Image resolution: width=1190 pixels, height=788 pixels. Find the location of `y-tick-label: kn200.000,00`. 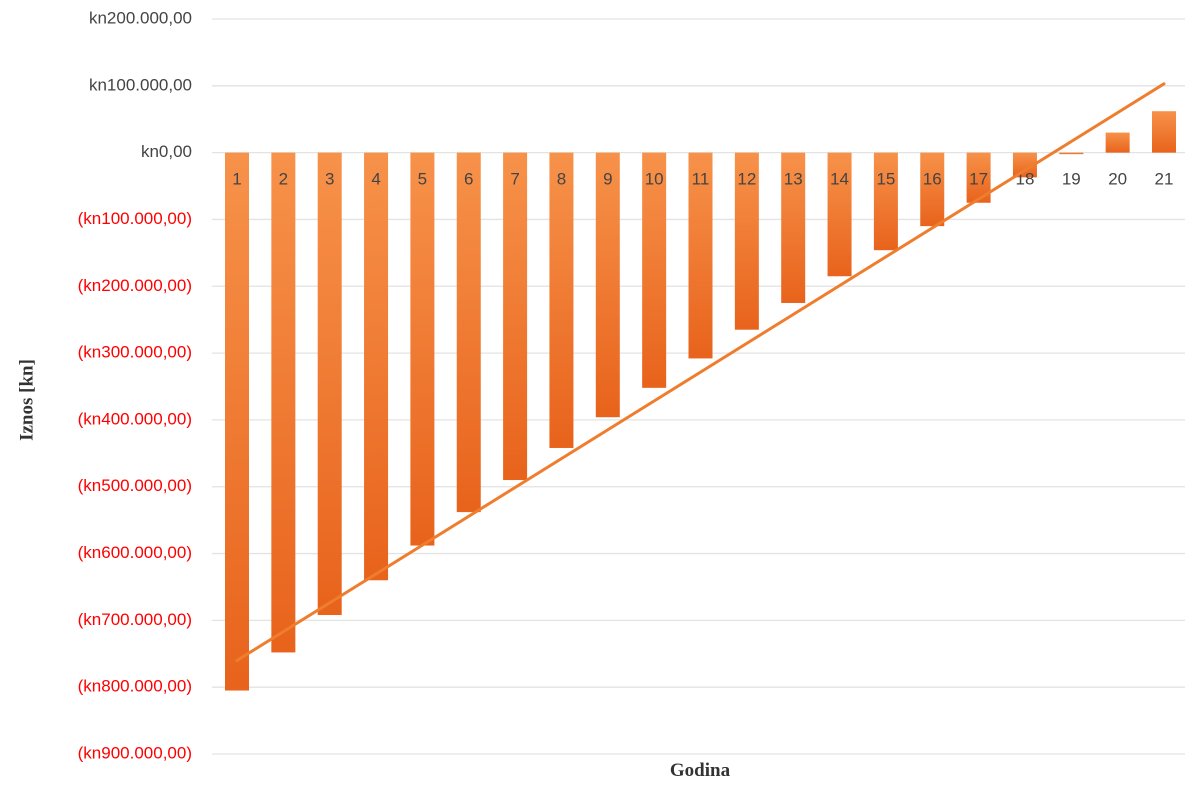

y-tick-label: kn200.000,00 is located at coordinates (140, 17).